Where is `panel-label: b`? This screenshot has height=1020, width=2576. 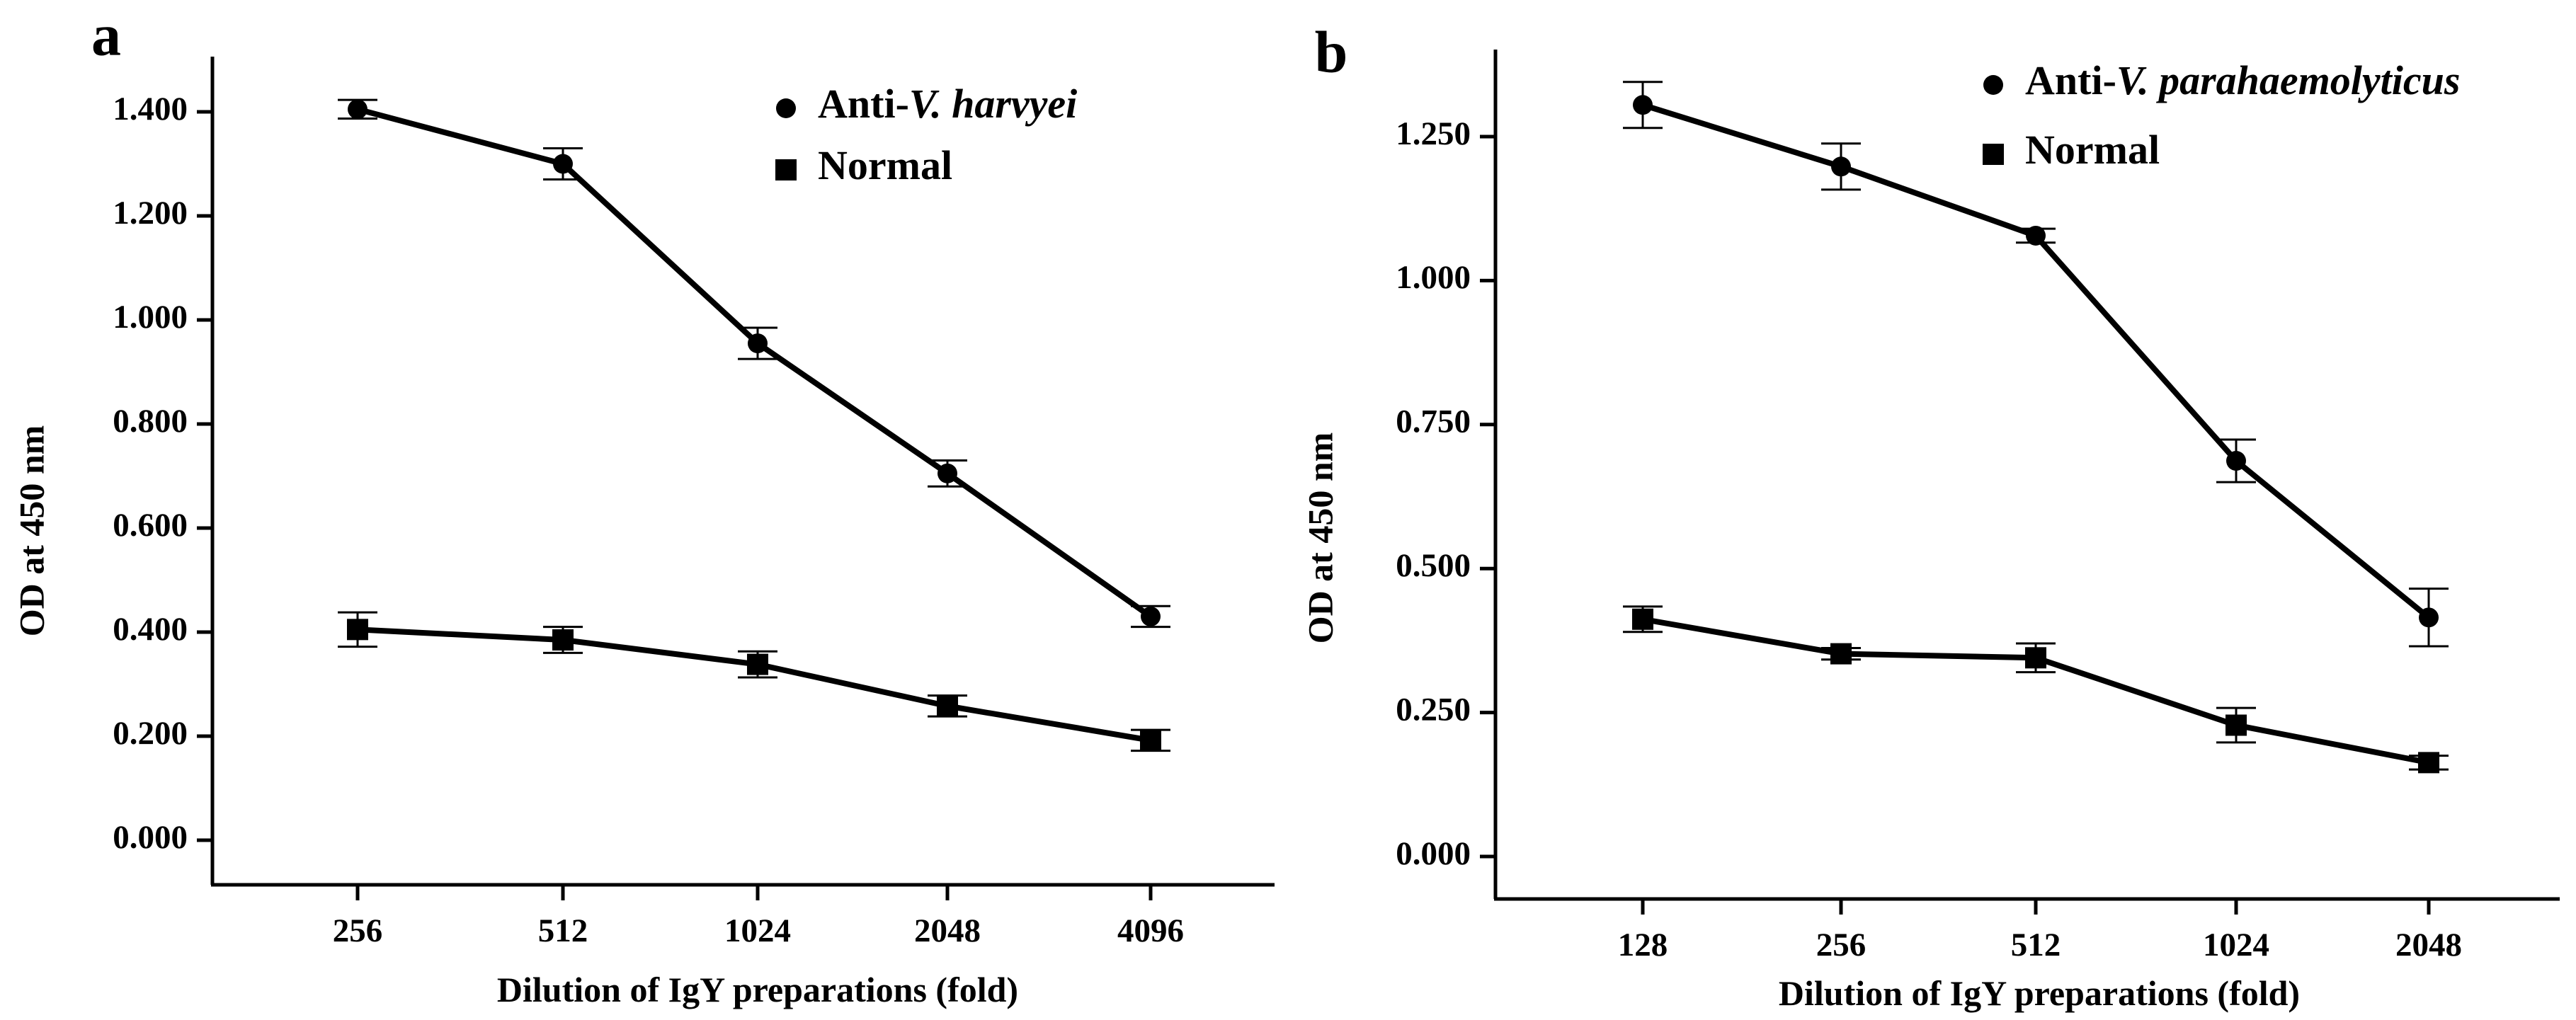 panel-label: b is located at coordinates (1331, 52).